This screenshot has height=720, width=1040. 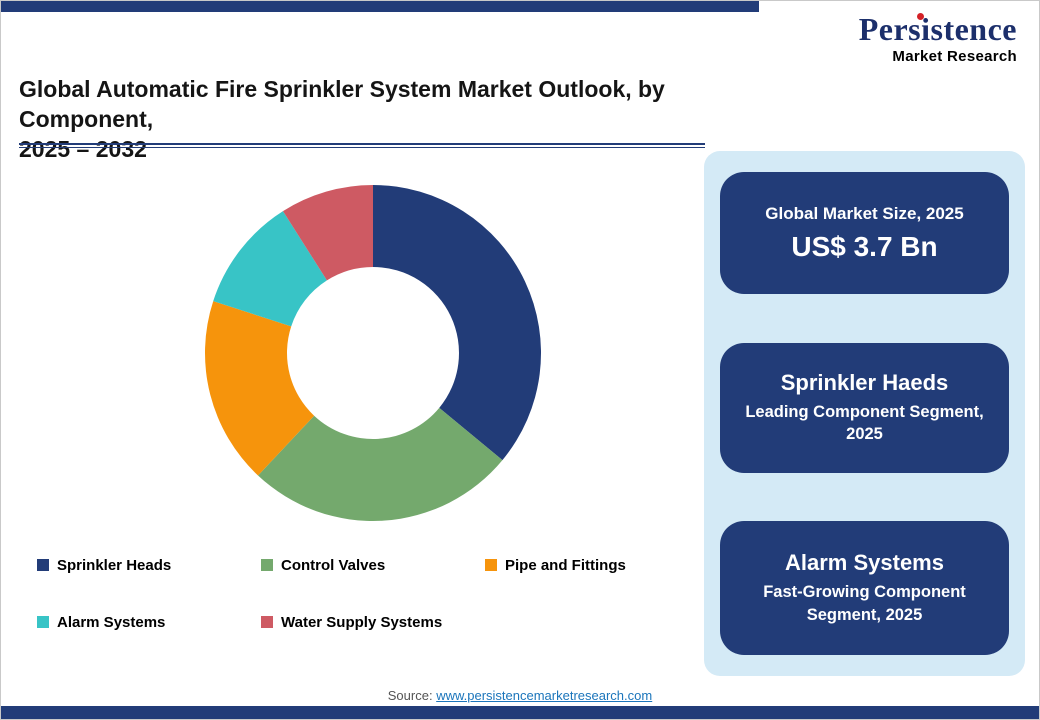 I want to click on logo-subtitle: Market Research, so click(x=954, y=56).